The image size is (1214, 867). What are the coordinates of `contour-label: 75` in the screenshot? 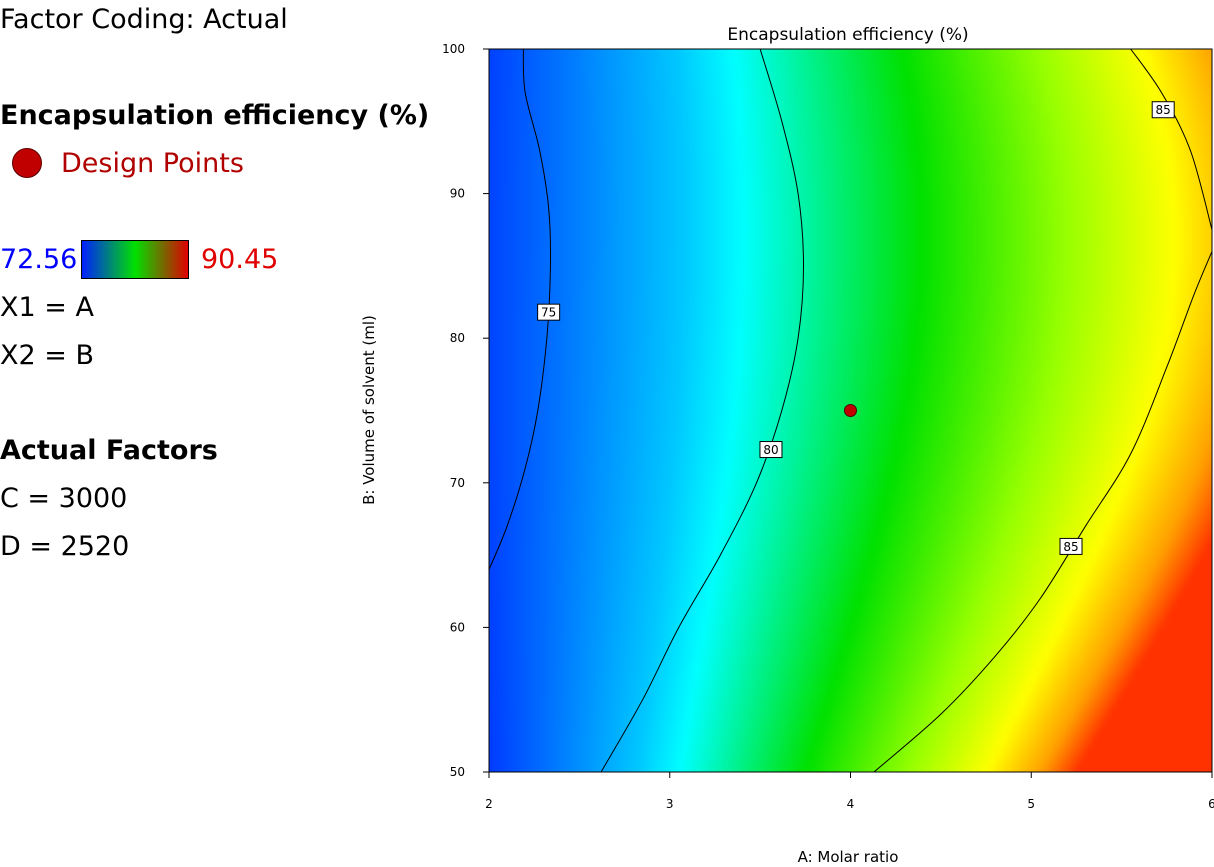 It's located at (548, 313).